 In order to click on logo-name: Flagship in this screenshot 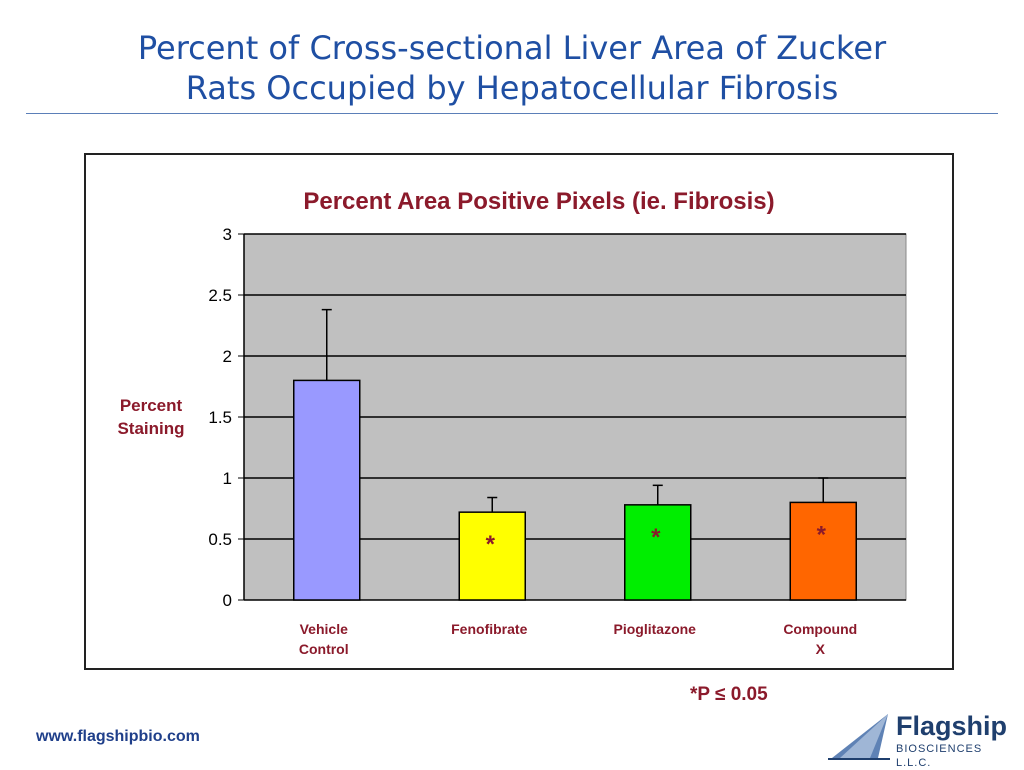, I will do `click(952, 726)`.